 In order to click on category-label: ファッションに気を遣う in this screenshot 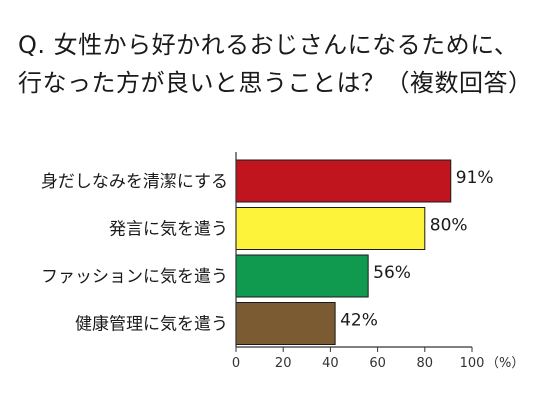, I will do `click(134, 277)`.